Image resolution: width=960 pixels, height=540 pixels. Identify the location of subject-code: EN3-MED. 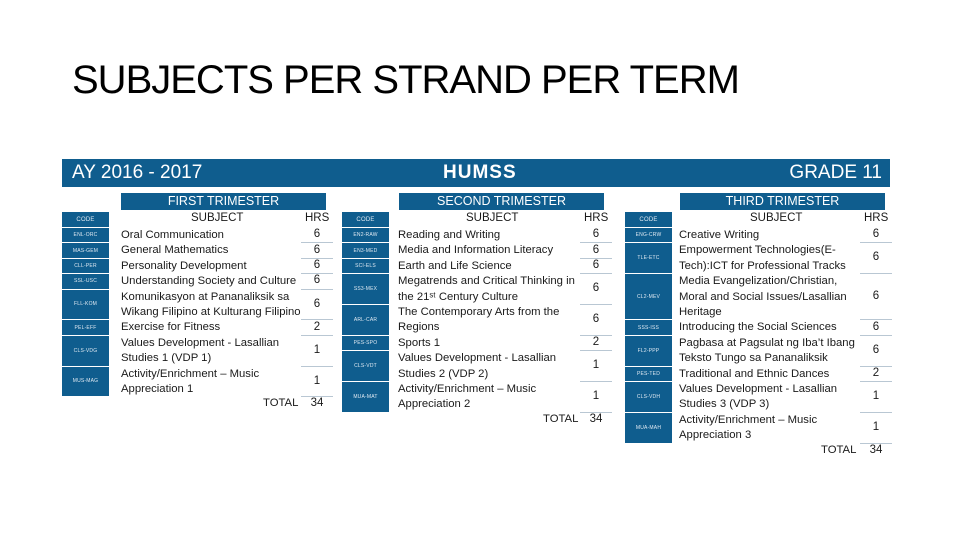
(365, 250).